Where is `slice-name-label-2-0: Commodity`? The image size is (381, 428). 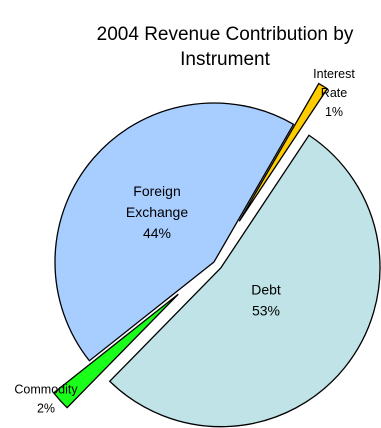
slice-name-label-2-0: Commodity is located at coordinates (46, 390).